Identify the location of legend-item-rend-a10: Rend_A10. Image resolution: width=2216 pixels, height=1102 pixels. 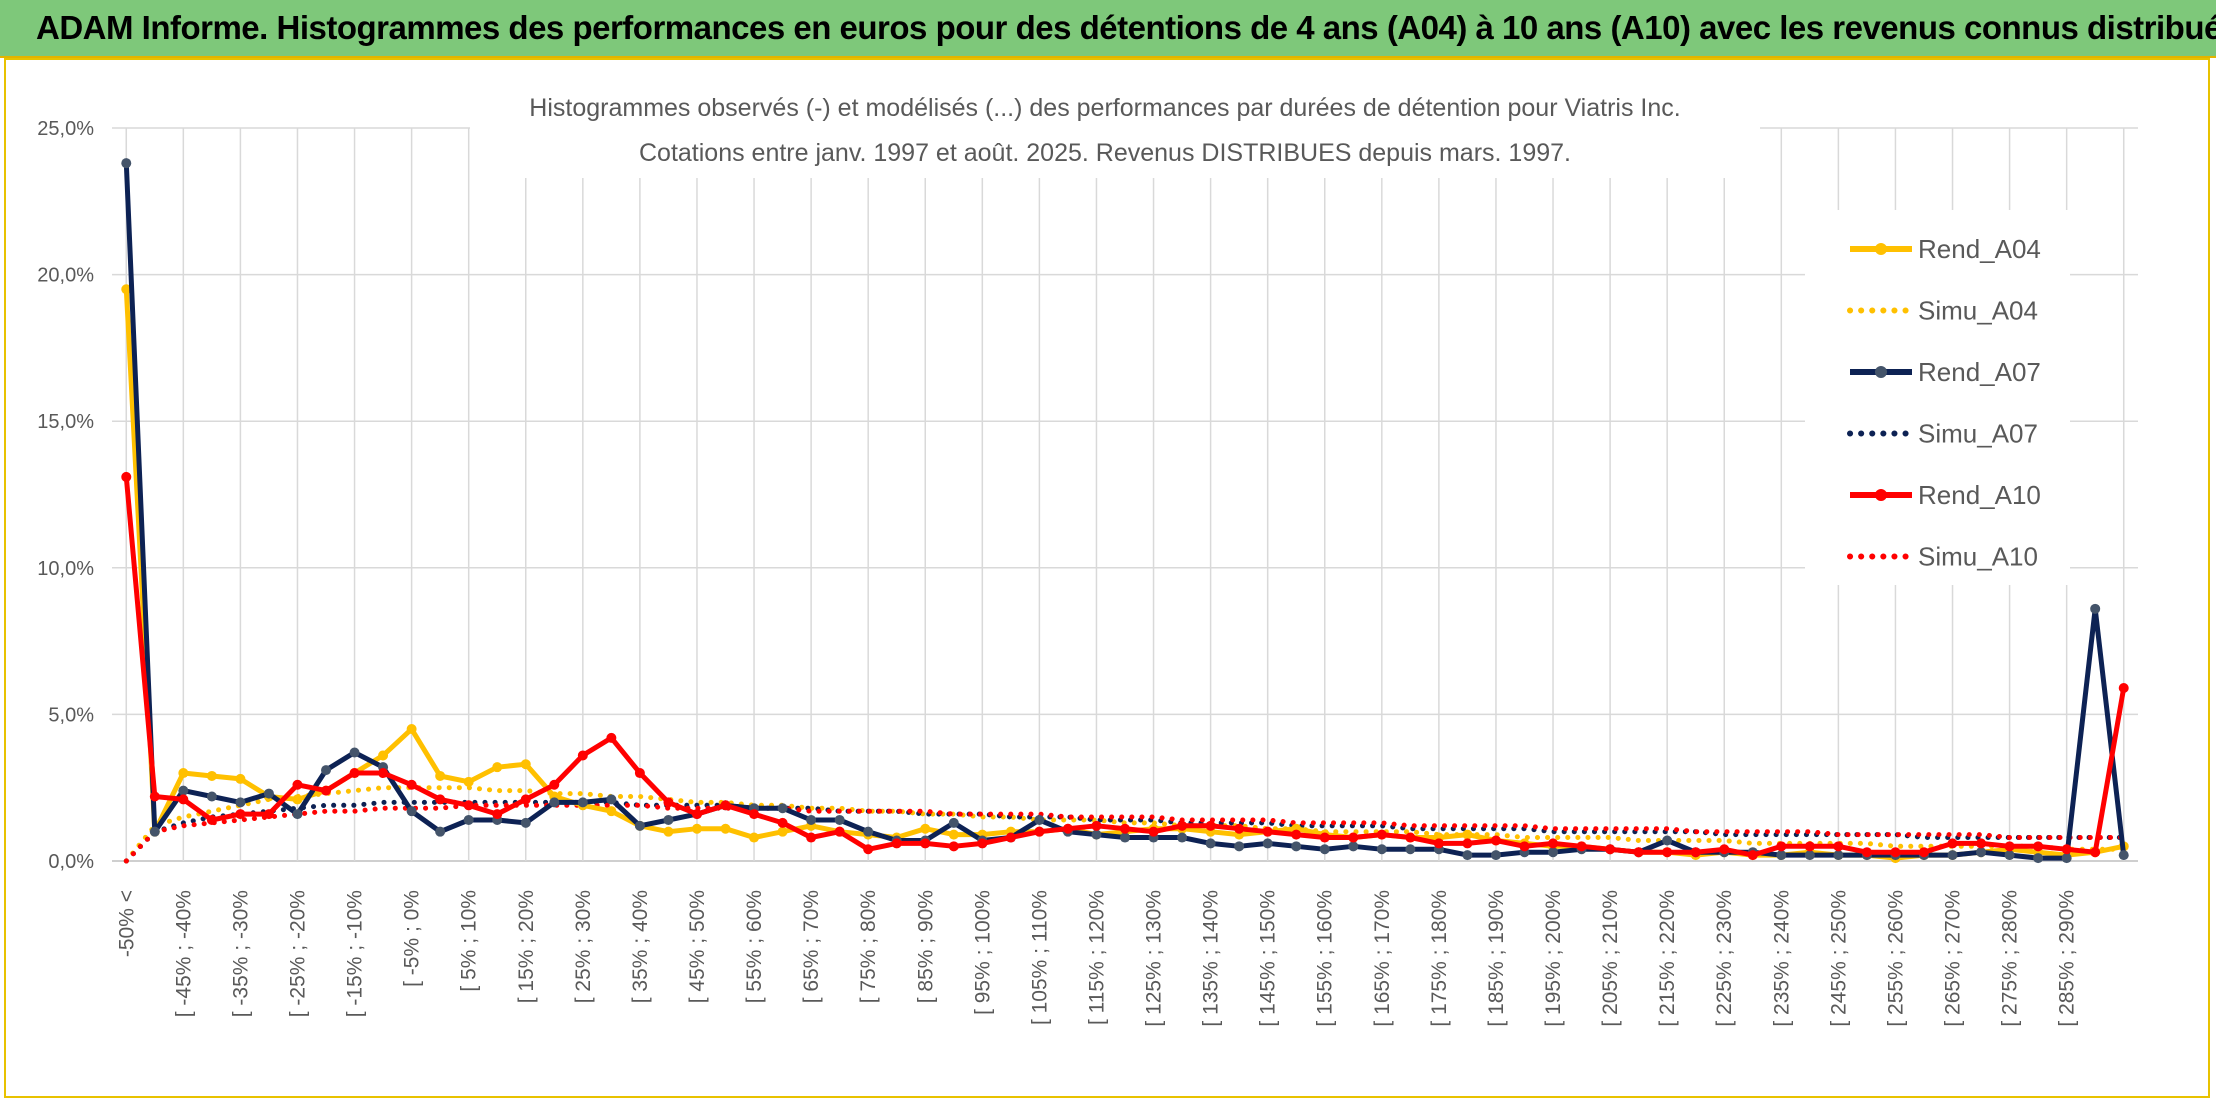
(1945, 495).